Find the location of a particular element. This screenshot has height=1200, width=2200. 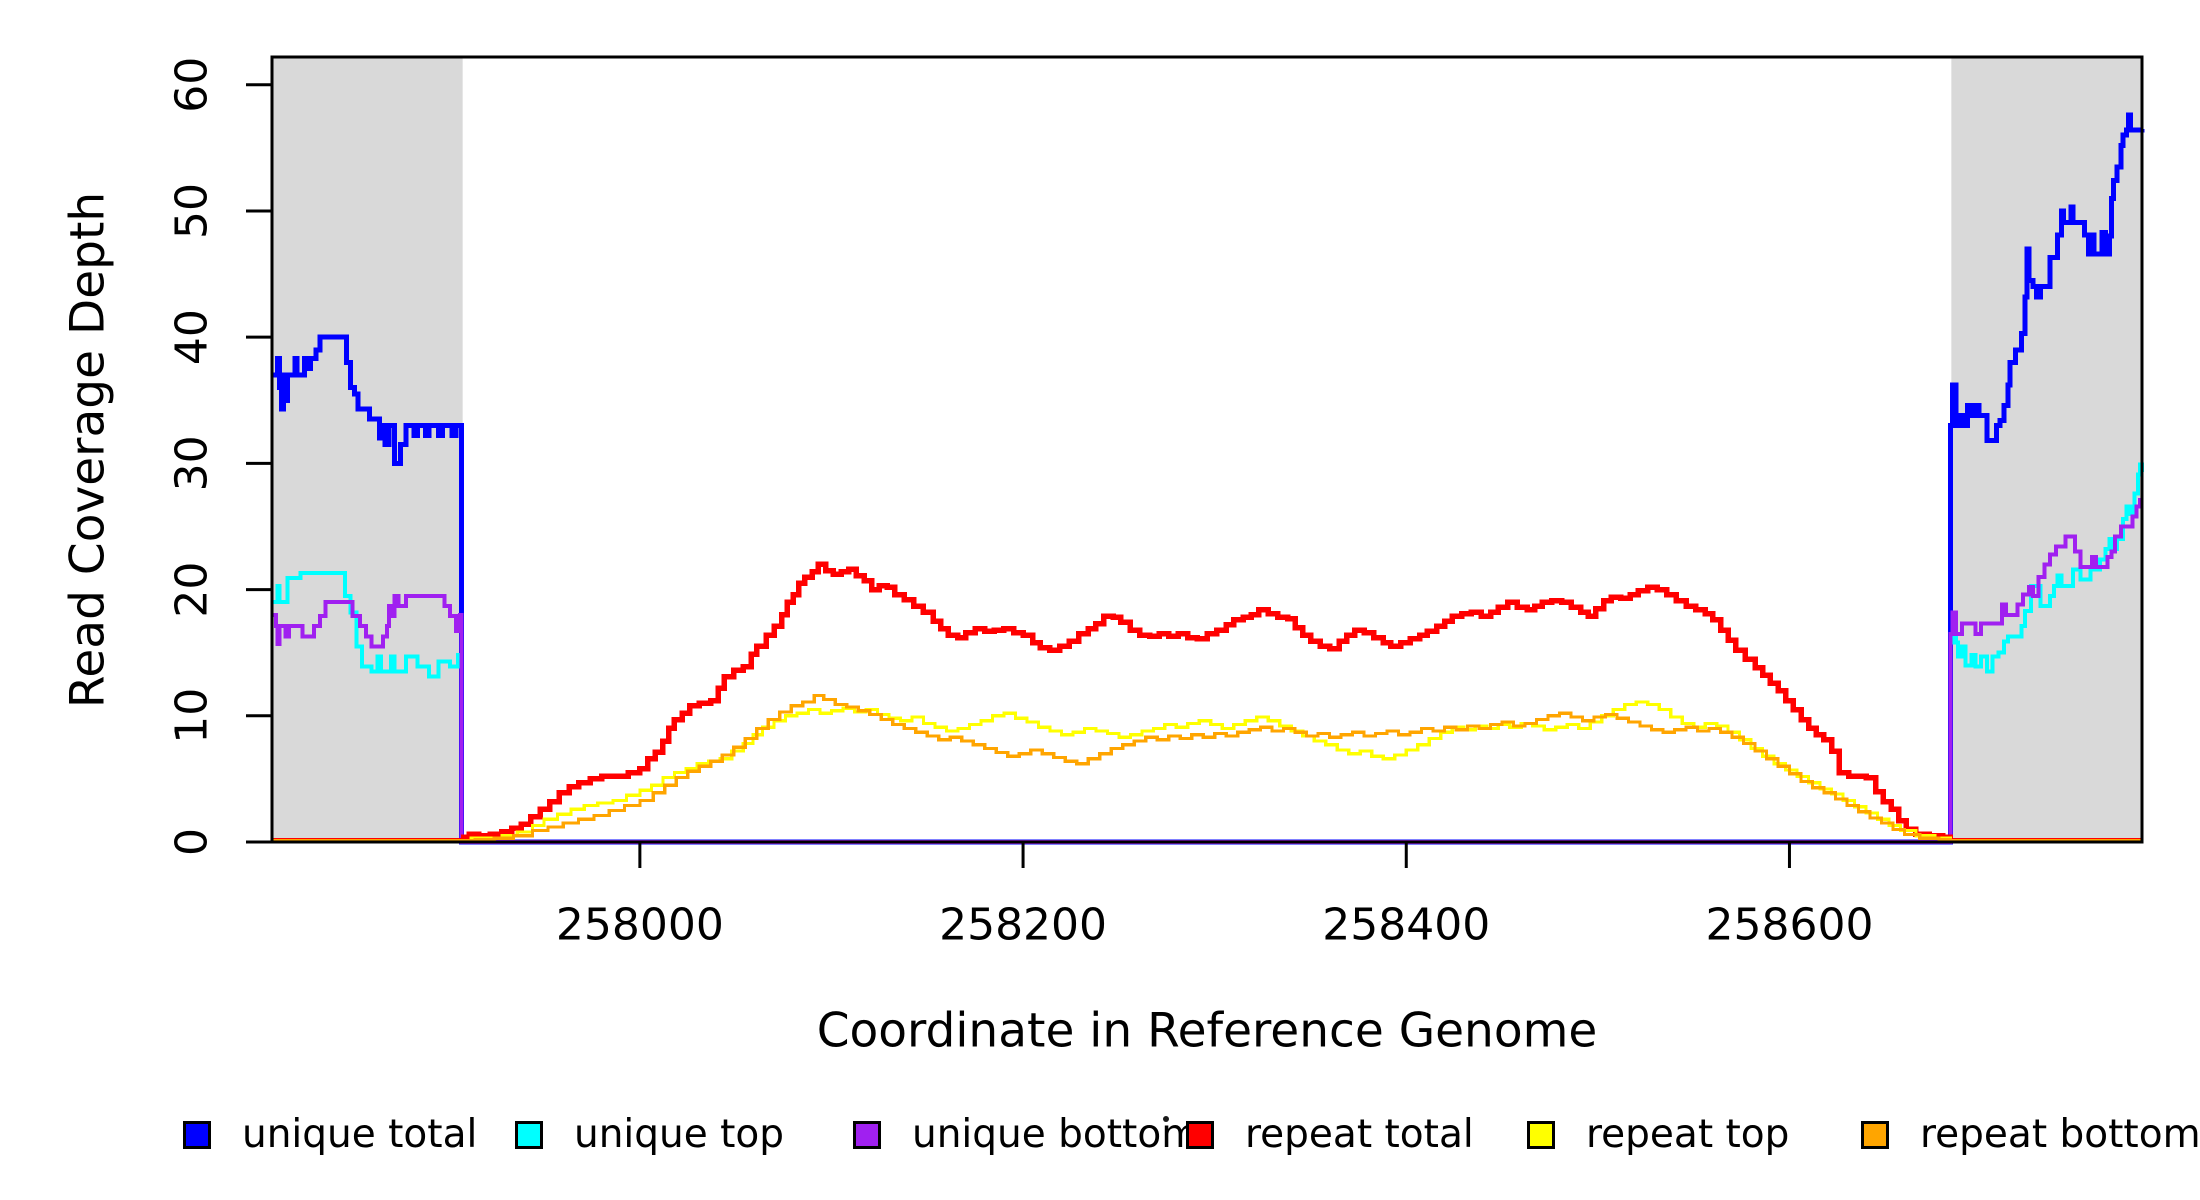

series-line-repeat-bottom is located at coordinates (1207, 768).